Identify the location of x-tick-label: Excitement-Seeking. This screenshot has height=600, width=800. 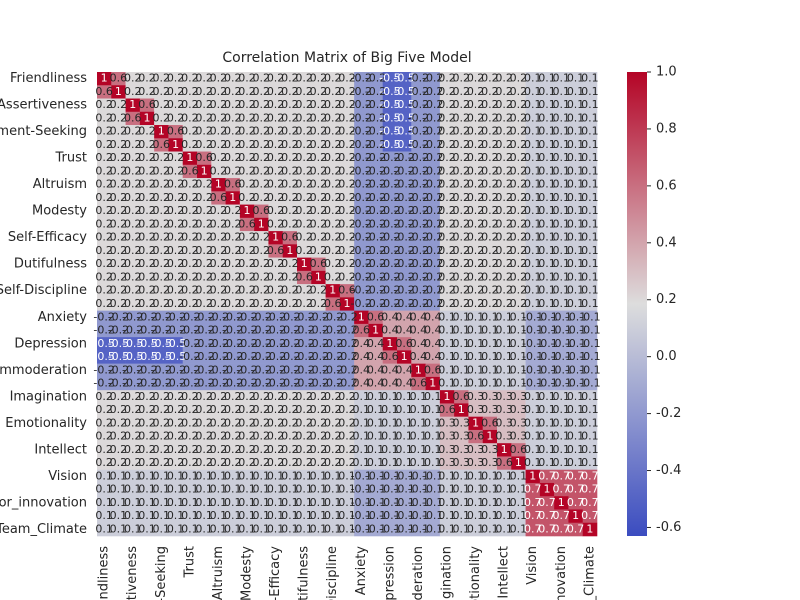
(161, 573).